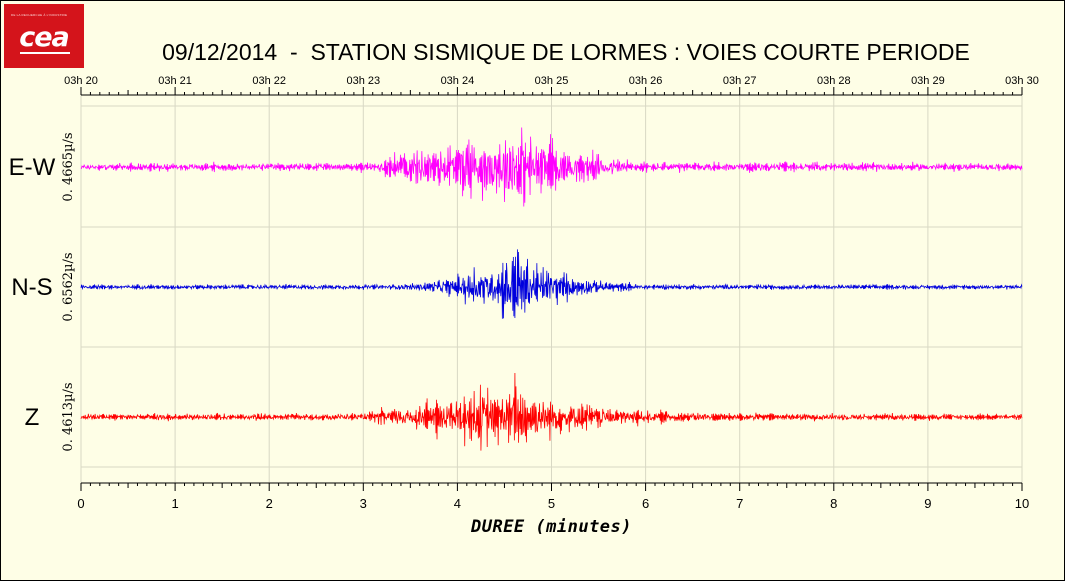  I want to click on logo-underline, so click(45, 53).